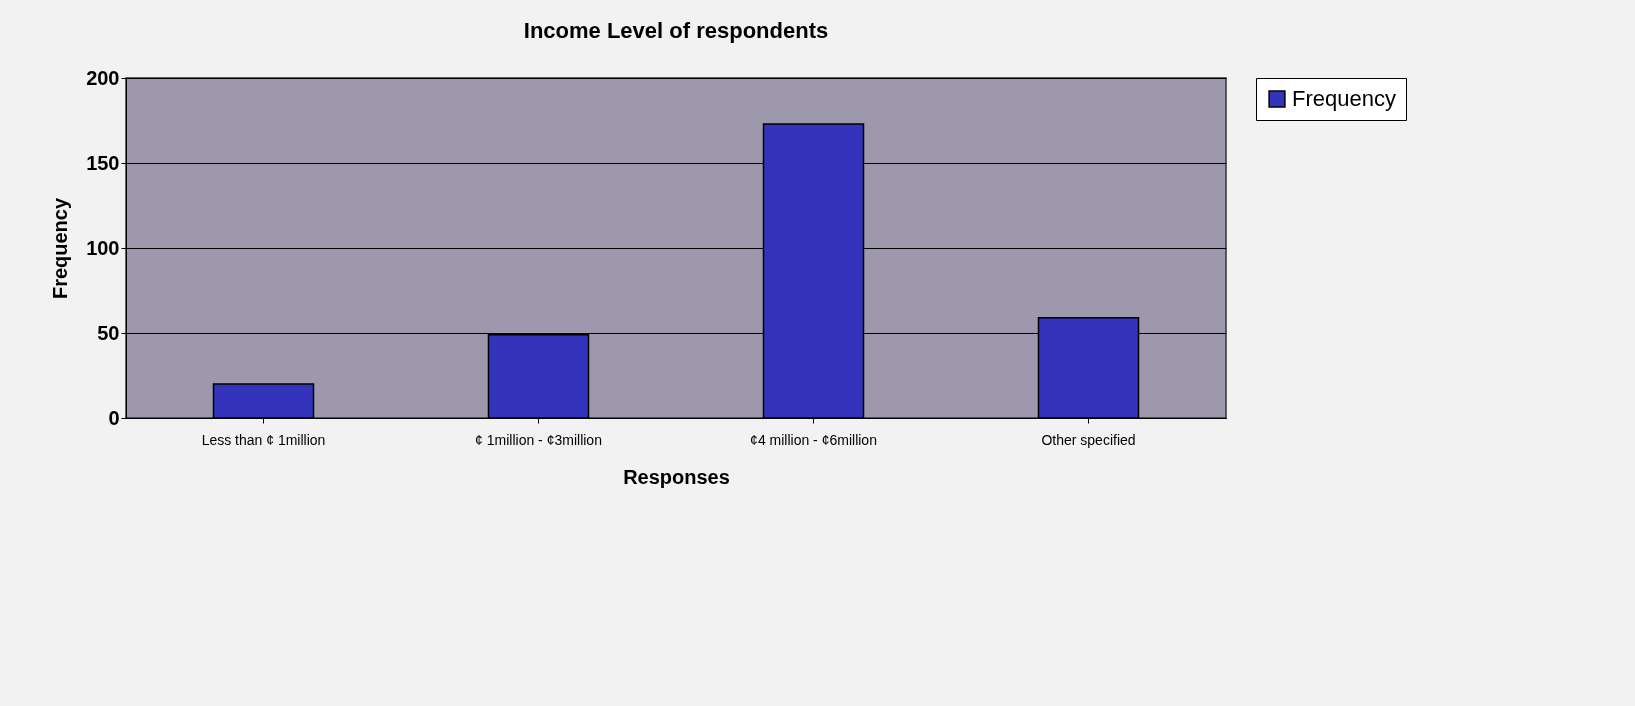 The height and width of the screenshot is (706, 1635). I want to click on legend-label: Frequency, so click(1344, 98).